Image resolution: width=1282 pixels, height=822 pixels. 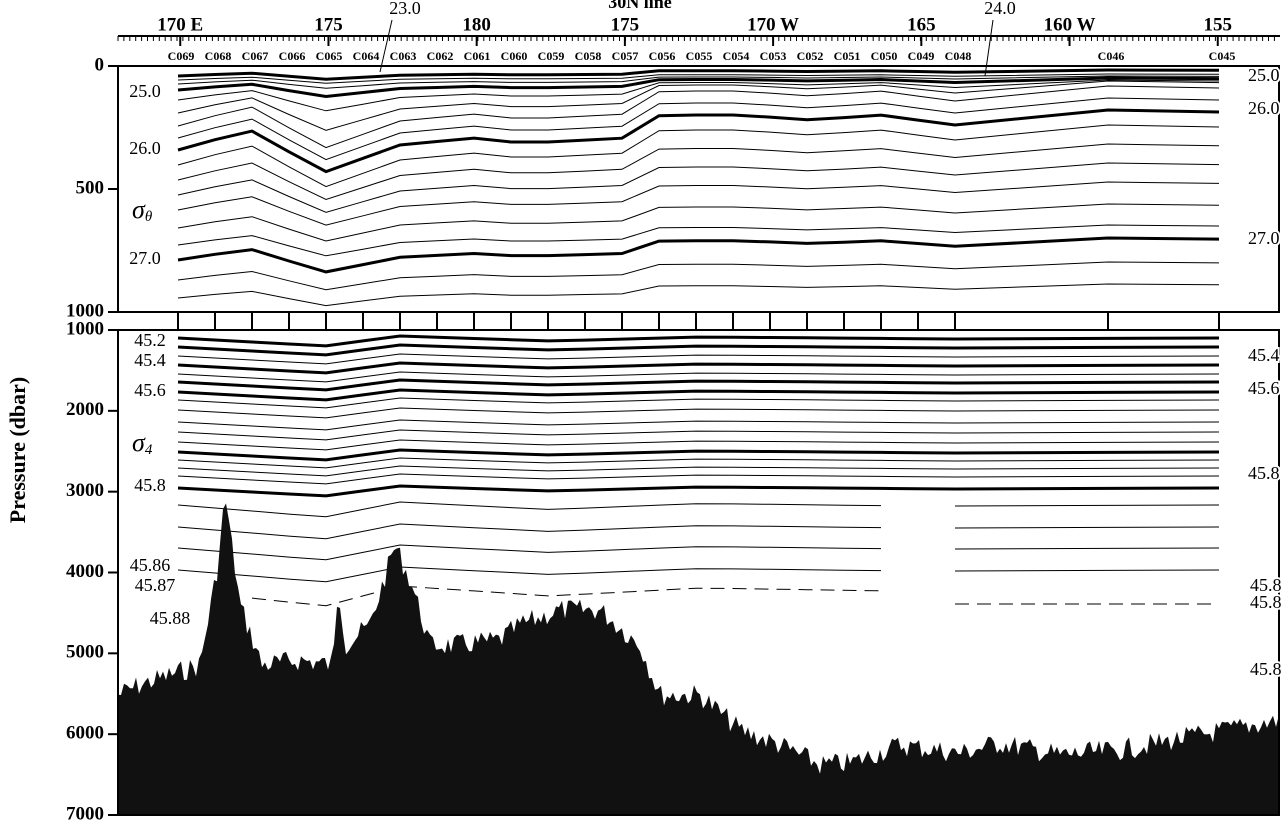 What do you see at coordinates (625, 56) in the screenshot?
I see `station-label: C057` at bounding box center [625, 56].